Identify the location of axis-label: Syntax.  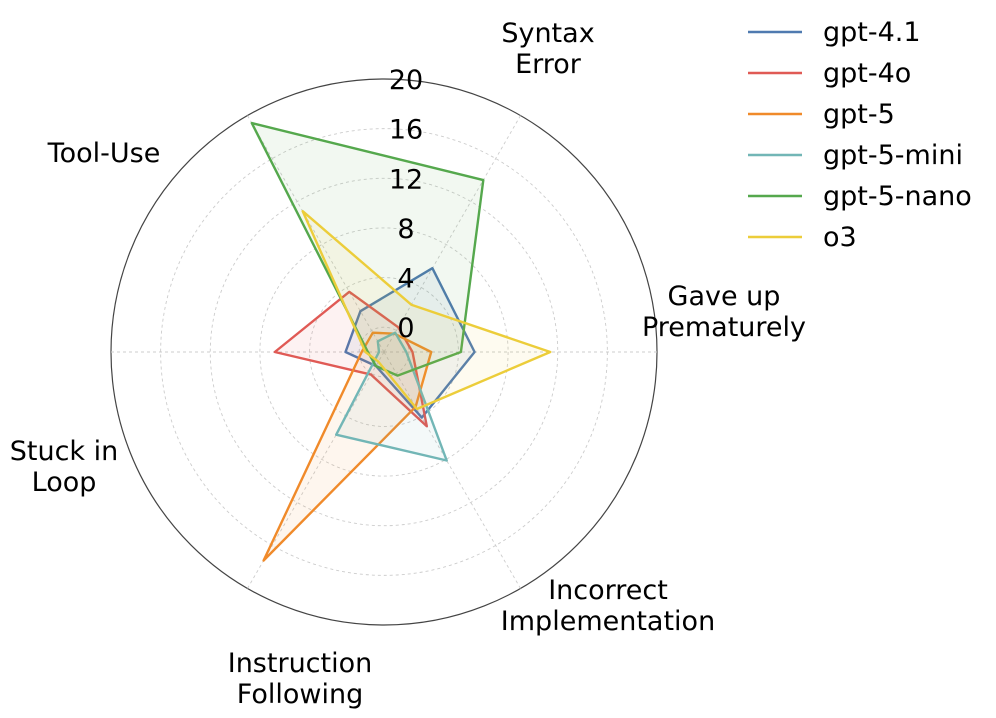
(547, 33).